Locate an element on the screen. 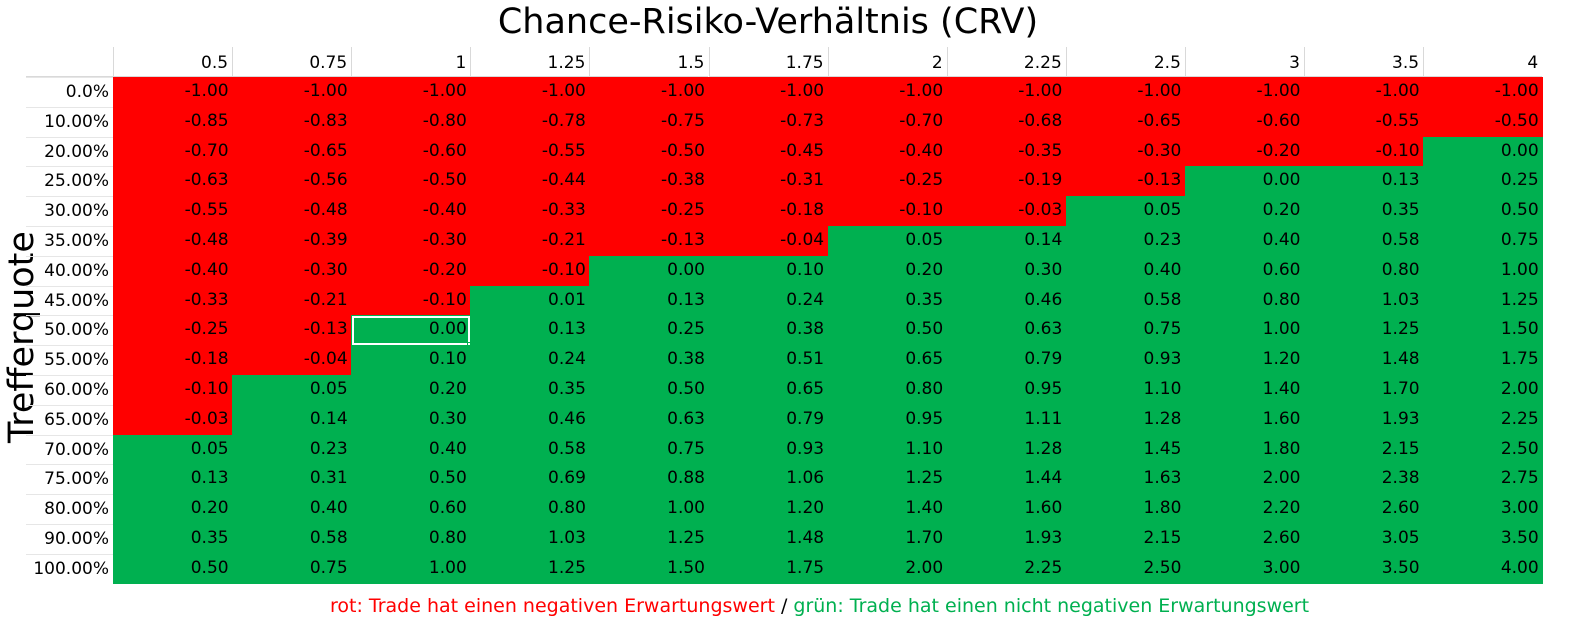 The height and width of the screenshot is (627, 1580). data-cell: 0.35 is located at coordinates (1364, 211).